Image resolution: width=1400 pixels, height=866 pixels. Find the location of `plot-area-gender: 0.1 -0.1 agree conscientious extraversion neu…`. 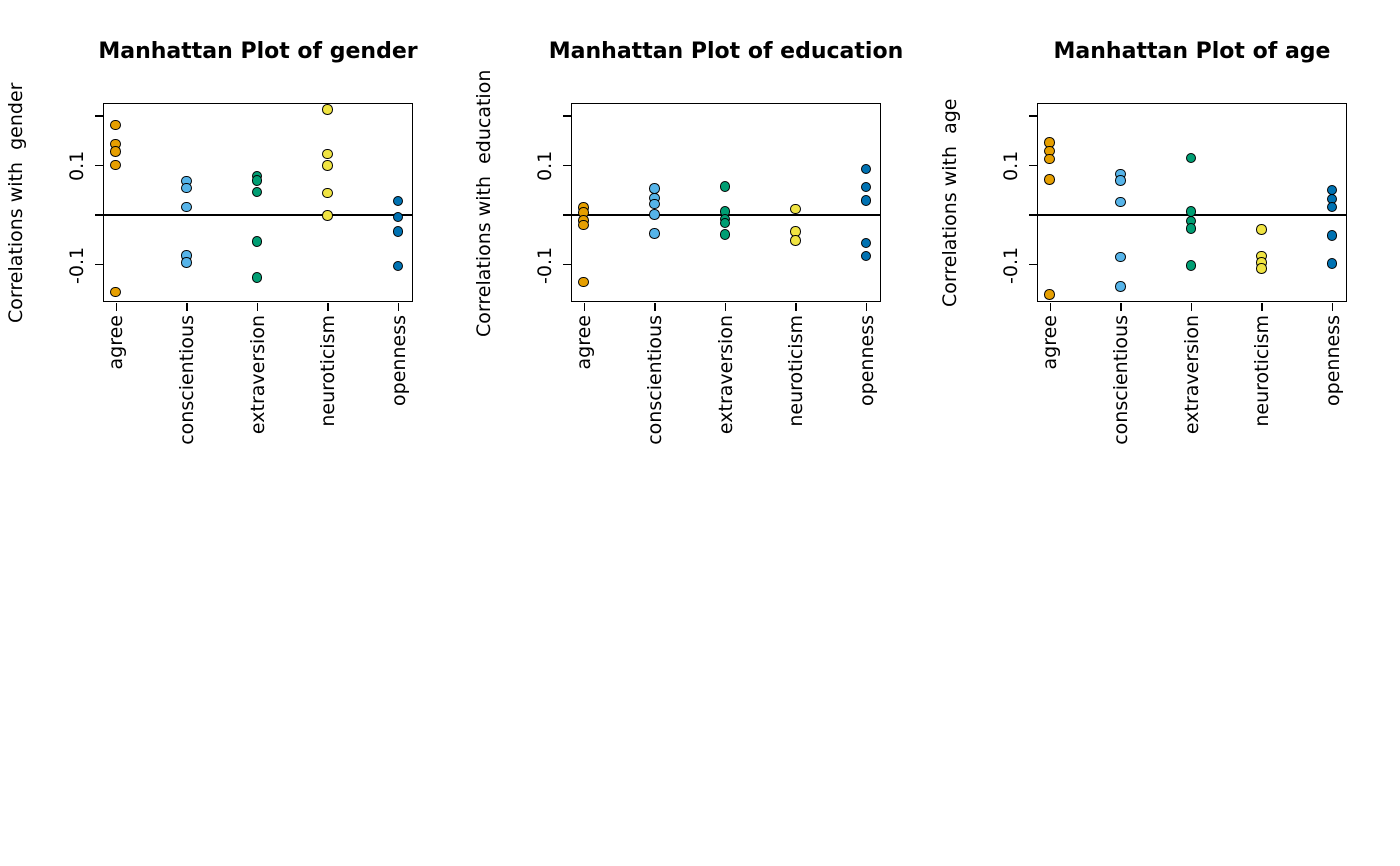

plot-area-gender: 0.1 -0.1 agree conscientious extraversion neu… is located at coordinates (239, 274).